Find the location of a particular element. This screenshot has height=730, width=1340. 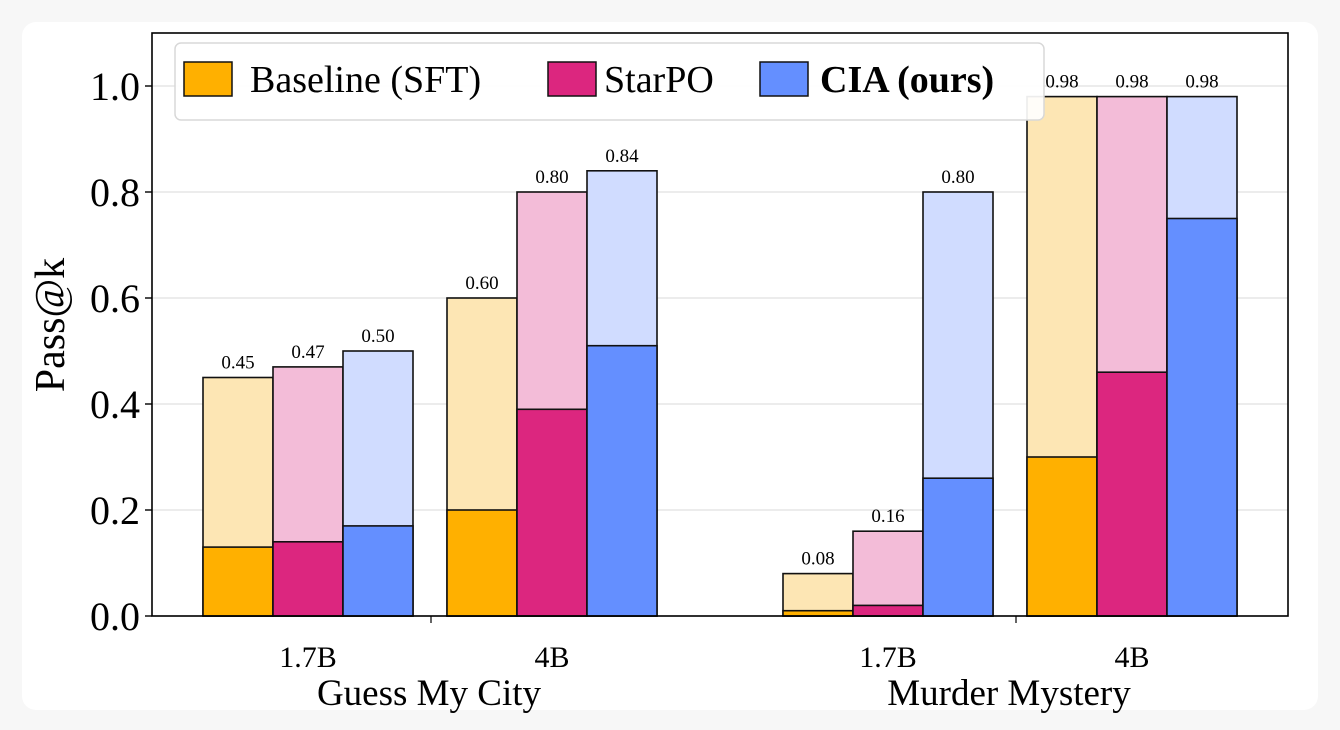

legend-label: Baseline (SFT) is located at coordinates (365, 80).